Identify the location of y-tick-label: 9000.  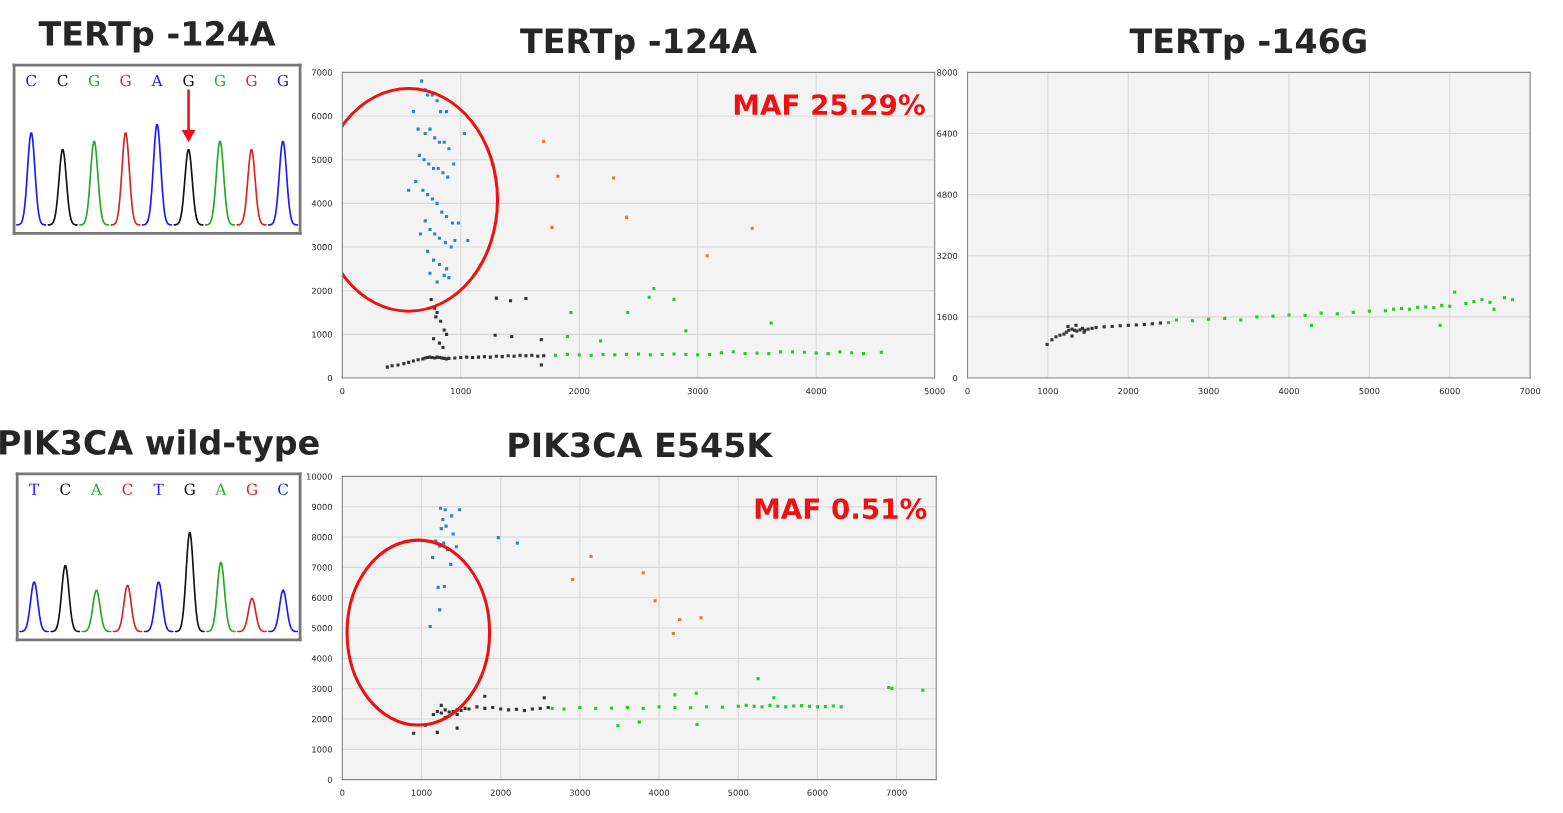
(322, 507).